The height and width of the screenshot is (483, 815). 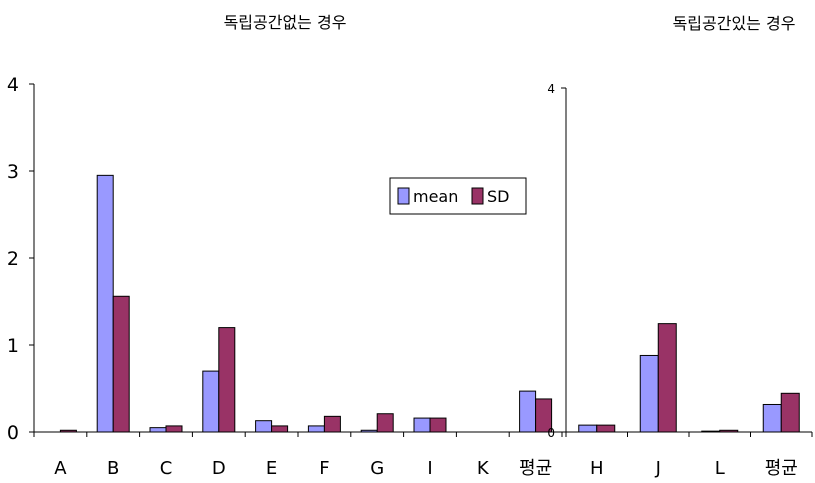 I want to click on bar-sd-L, so click(x=729, y=431).